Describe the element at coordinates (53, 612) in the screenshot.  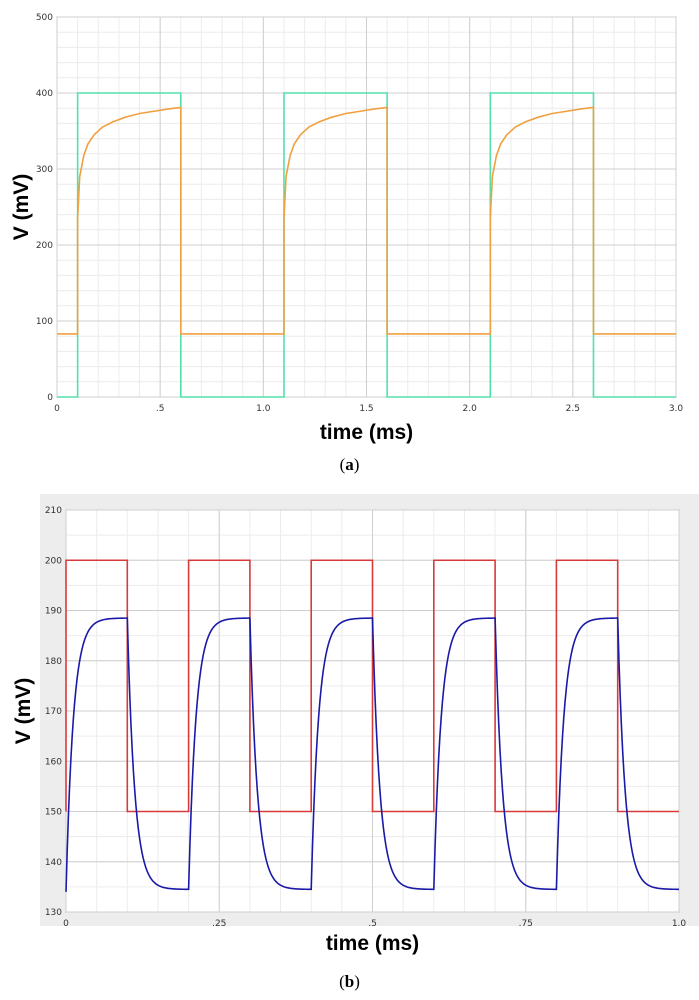
I see `y-tick-label: 190` at that location.